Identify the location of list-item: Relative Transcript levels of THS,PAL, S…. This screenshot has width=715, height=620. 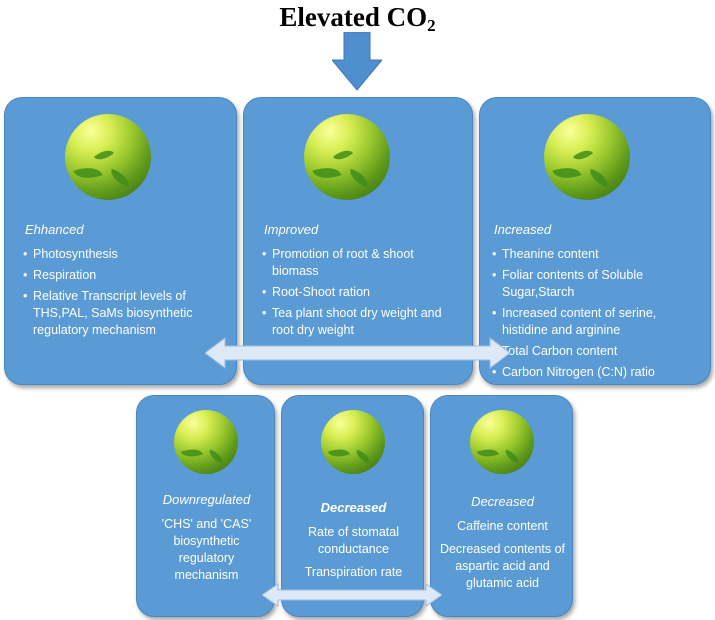
(125, 313).